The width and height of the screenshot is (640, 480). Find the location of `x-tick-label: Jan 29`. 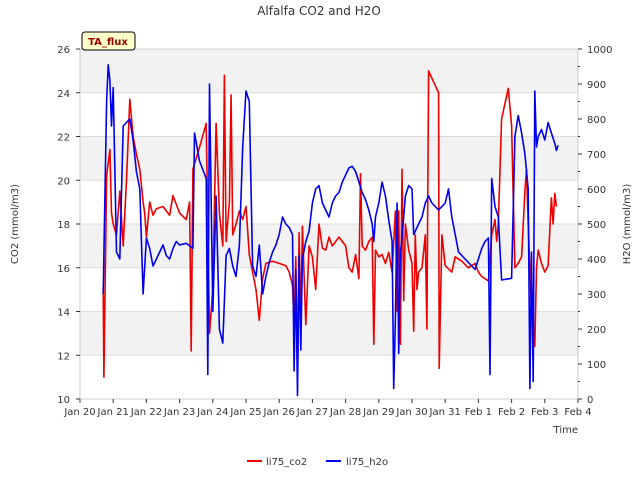

x-tick-label: Jan 29 is located at coordinates (378, 412).